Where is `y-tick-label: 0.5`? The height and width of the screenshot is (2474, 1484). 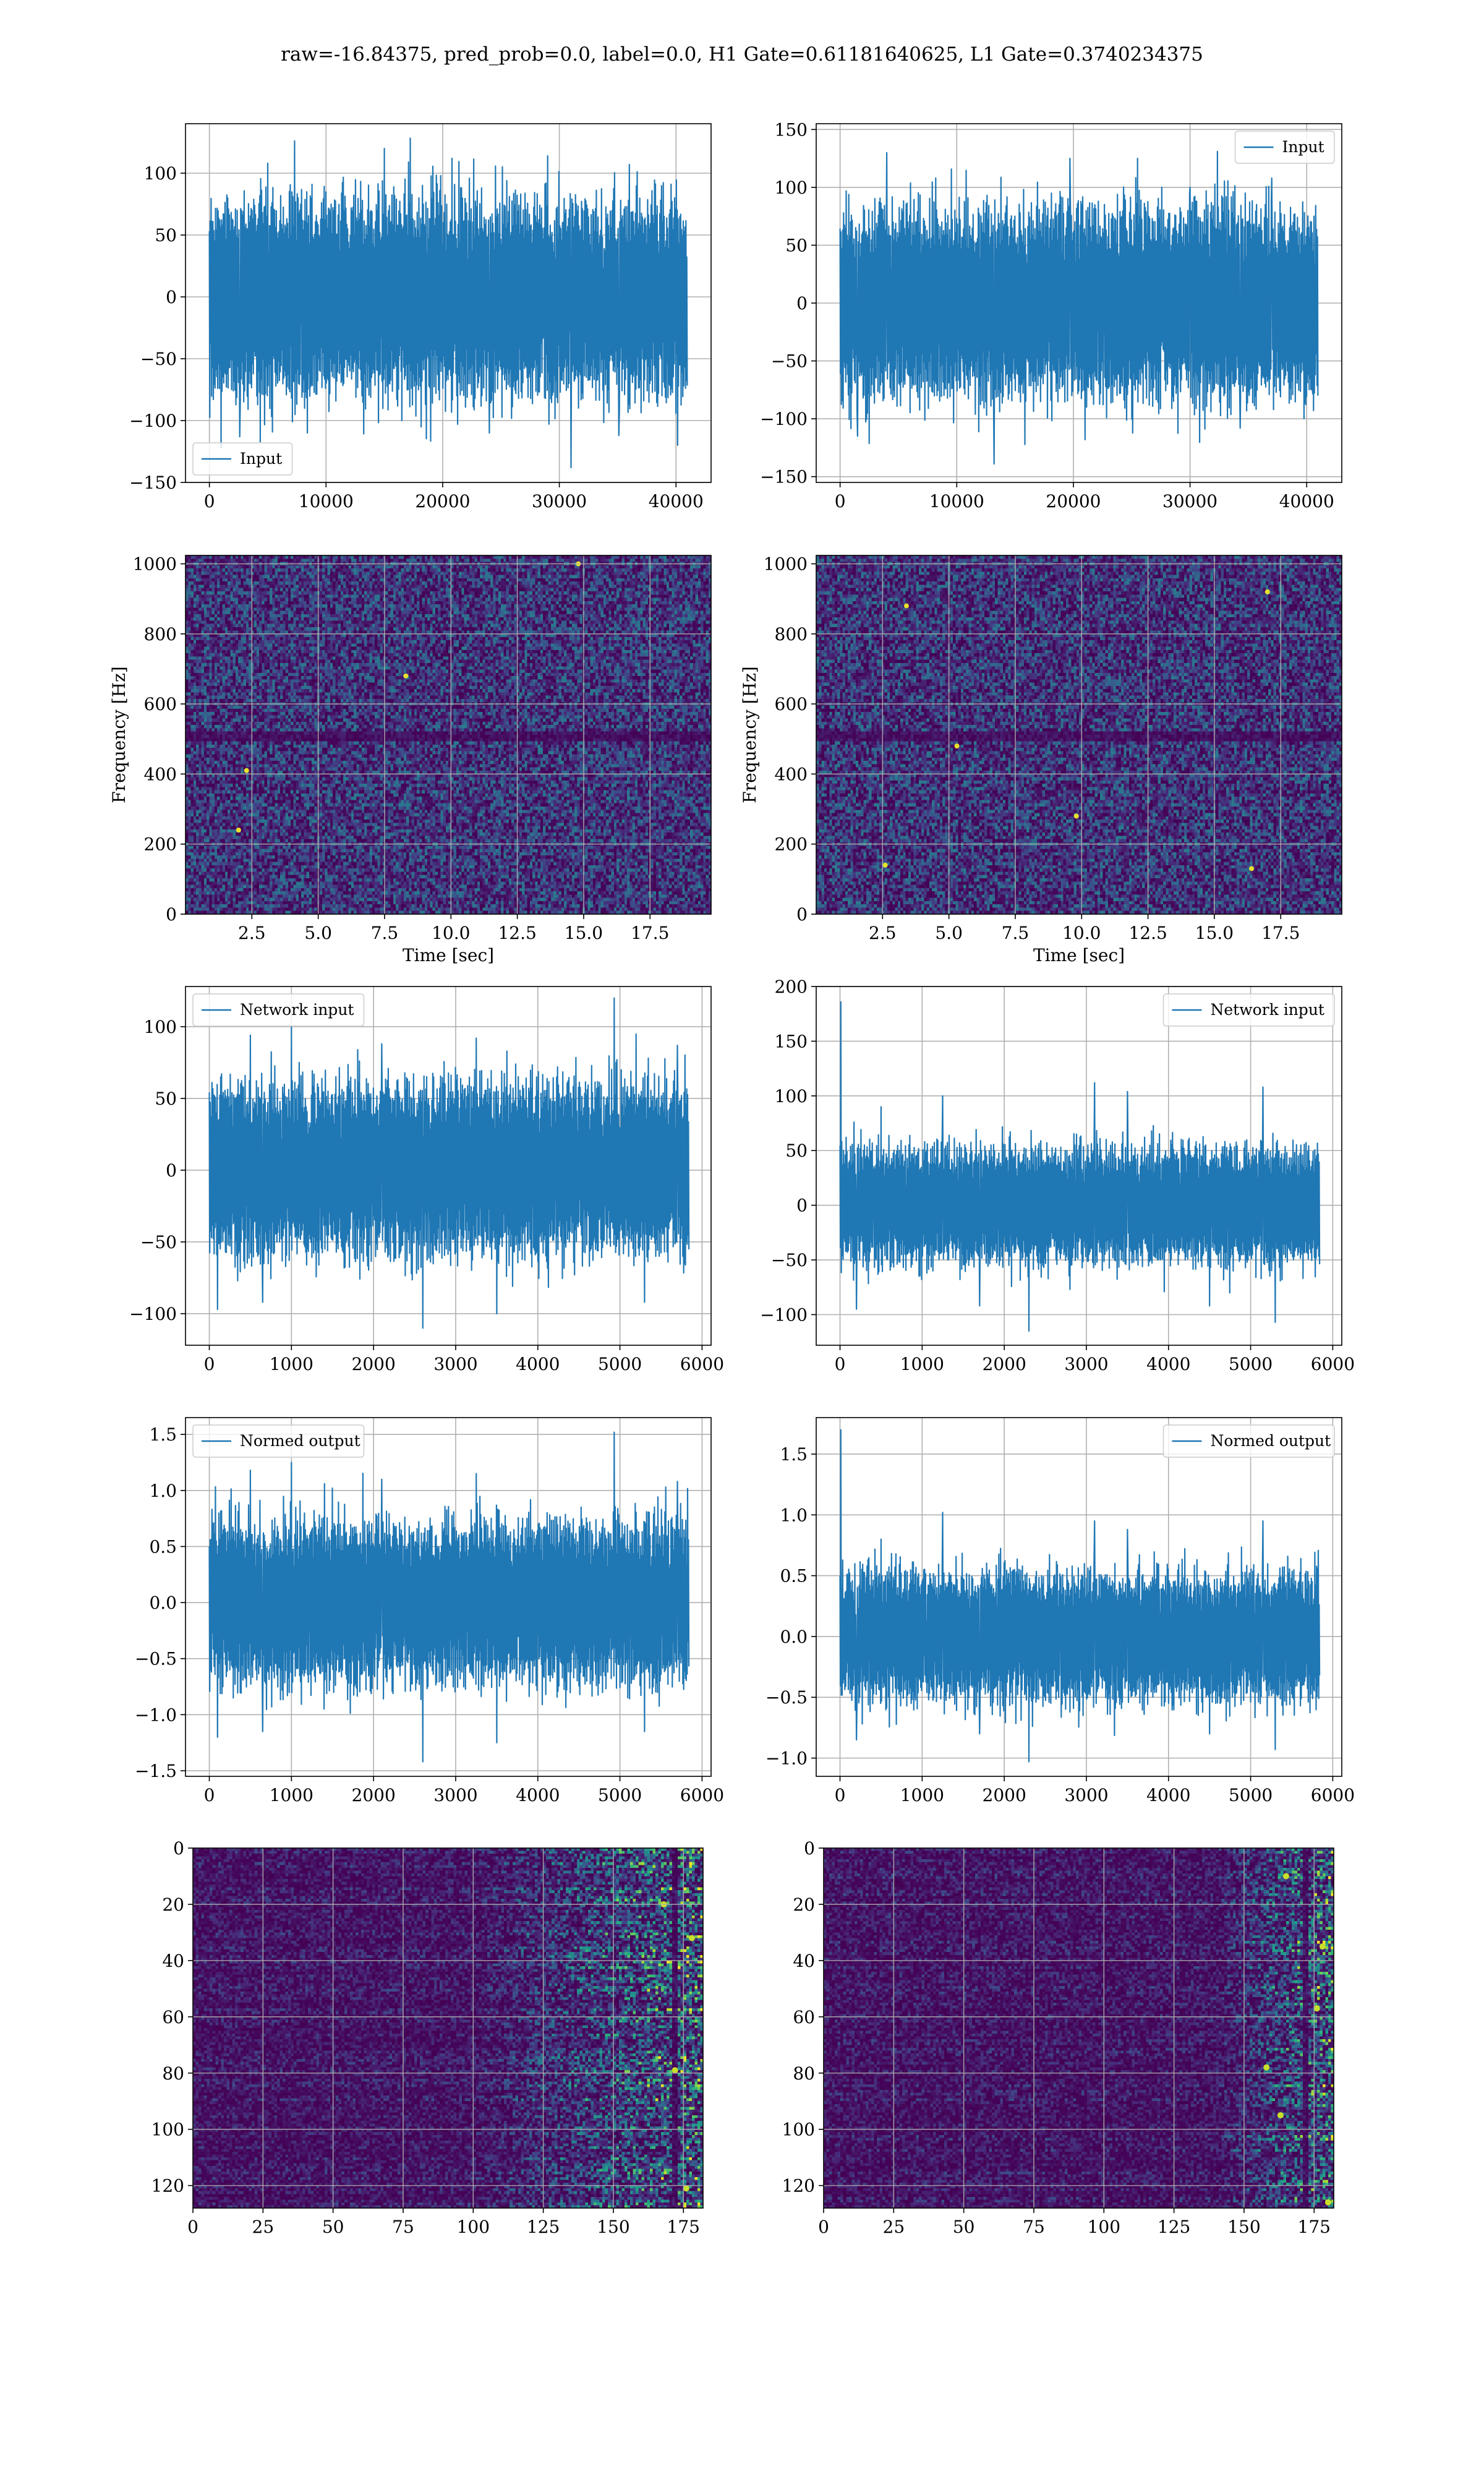 y-tick-label: 0.5 is located at coordinates (163, 1546).